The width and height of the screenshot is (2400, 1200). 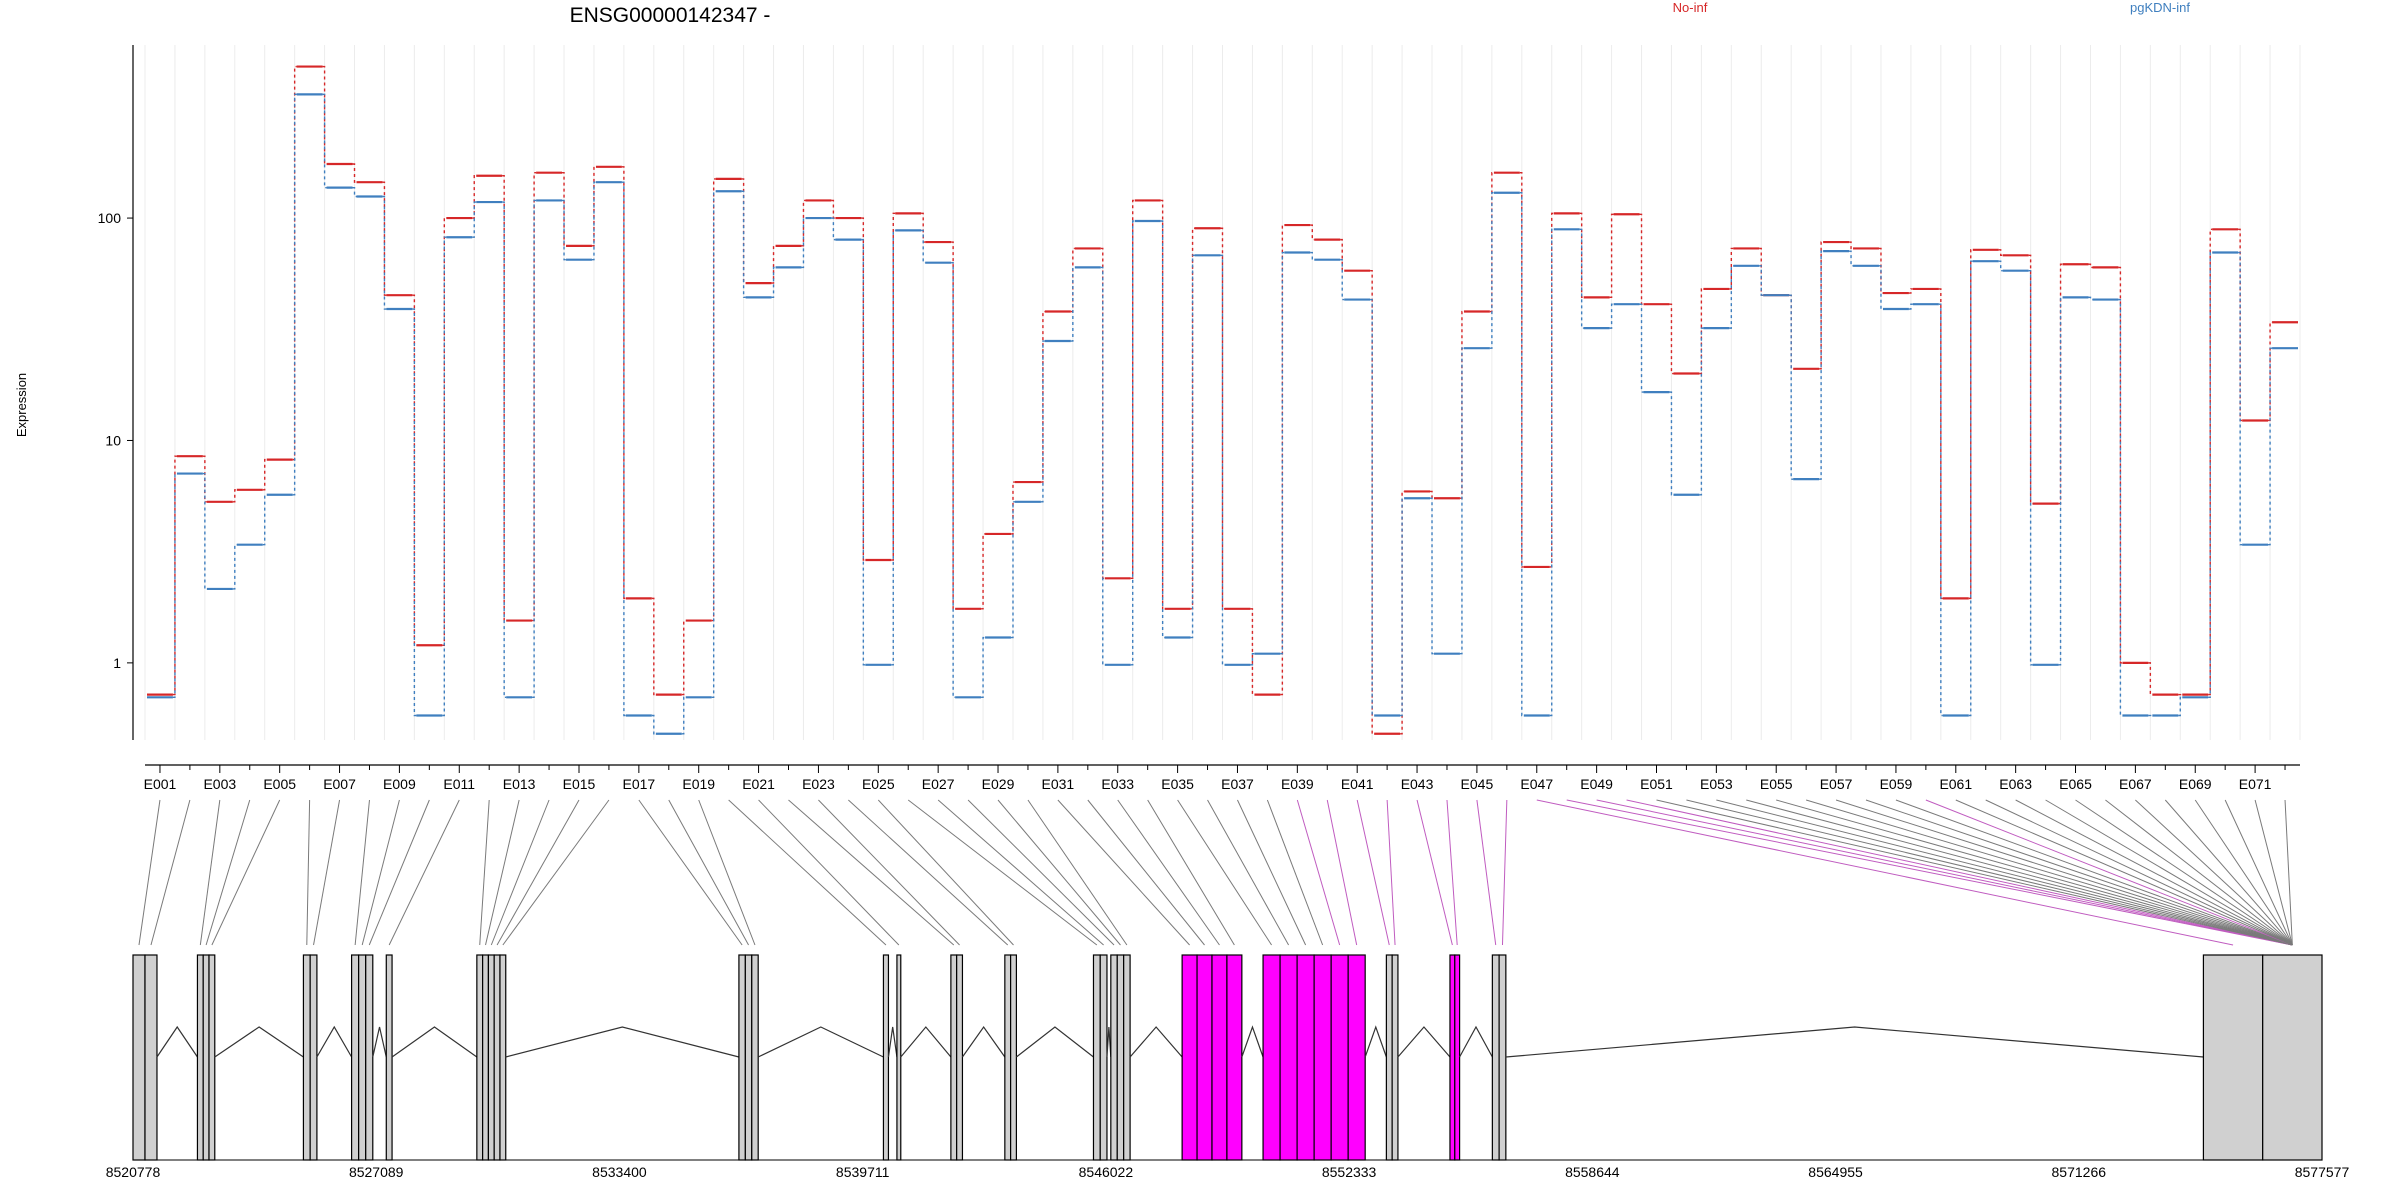 What do you see at coordinates (1536, 784) in the screenshot?
I see `x-tick-label: E047` at bounding box center [1536, 784].